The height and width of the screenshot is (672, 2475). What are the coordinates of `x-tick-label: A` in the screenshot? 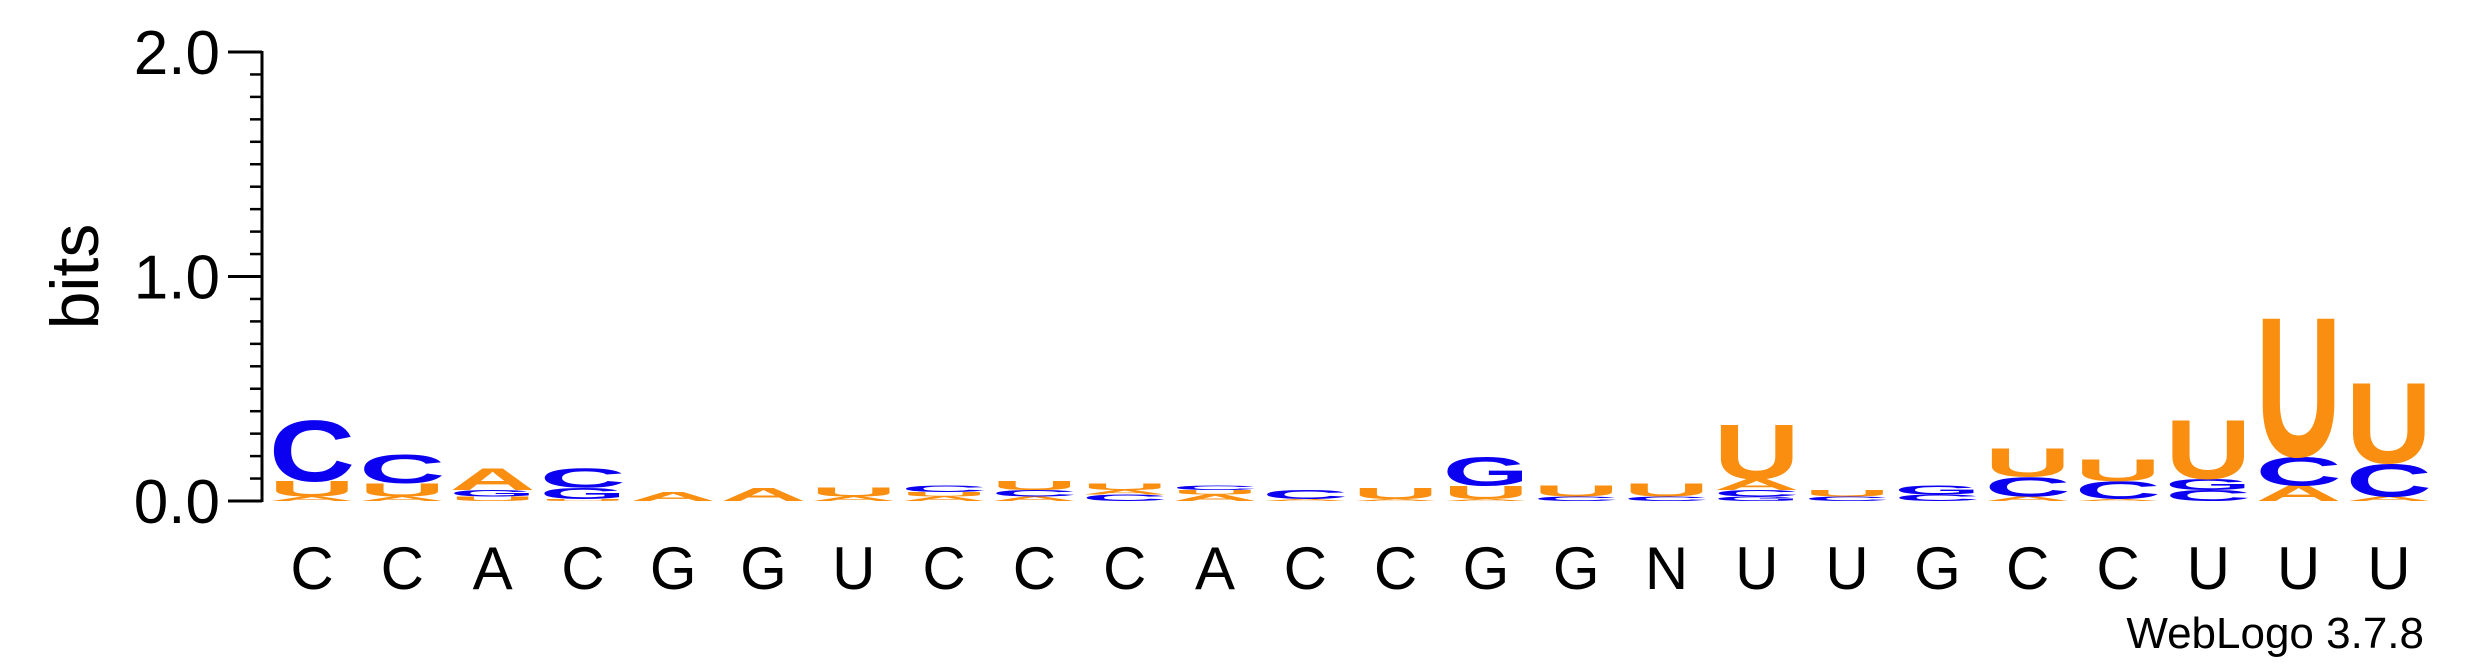 It's located at (493, 568).